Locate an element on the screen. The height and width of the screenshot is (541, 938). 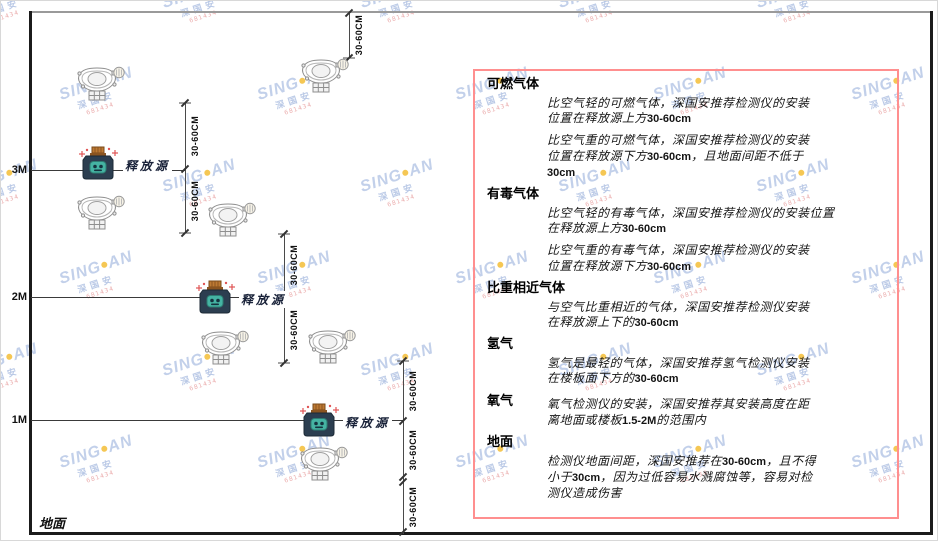
ground-label: 地面 is located at coordinates (52, 524).